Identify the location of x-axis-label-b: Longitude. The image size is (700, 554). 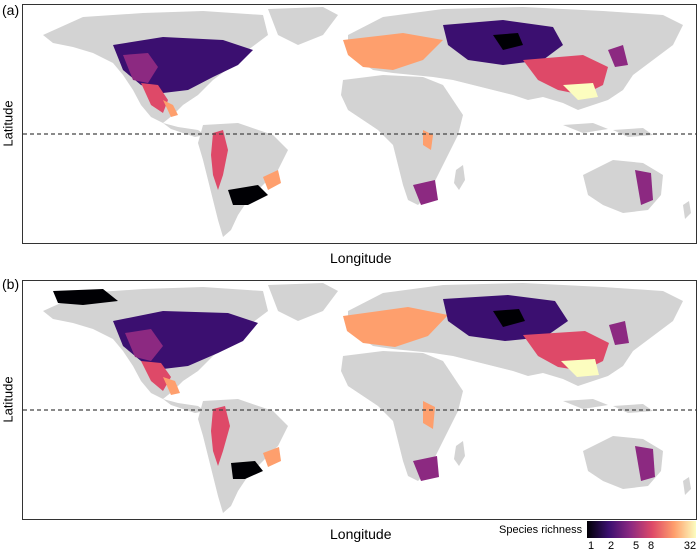
(361, 534).